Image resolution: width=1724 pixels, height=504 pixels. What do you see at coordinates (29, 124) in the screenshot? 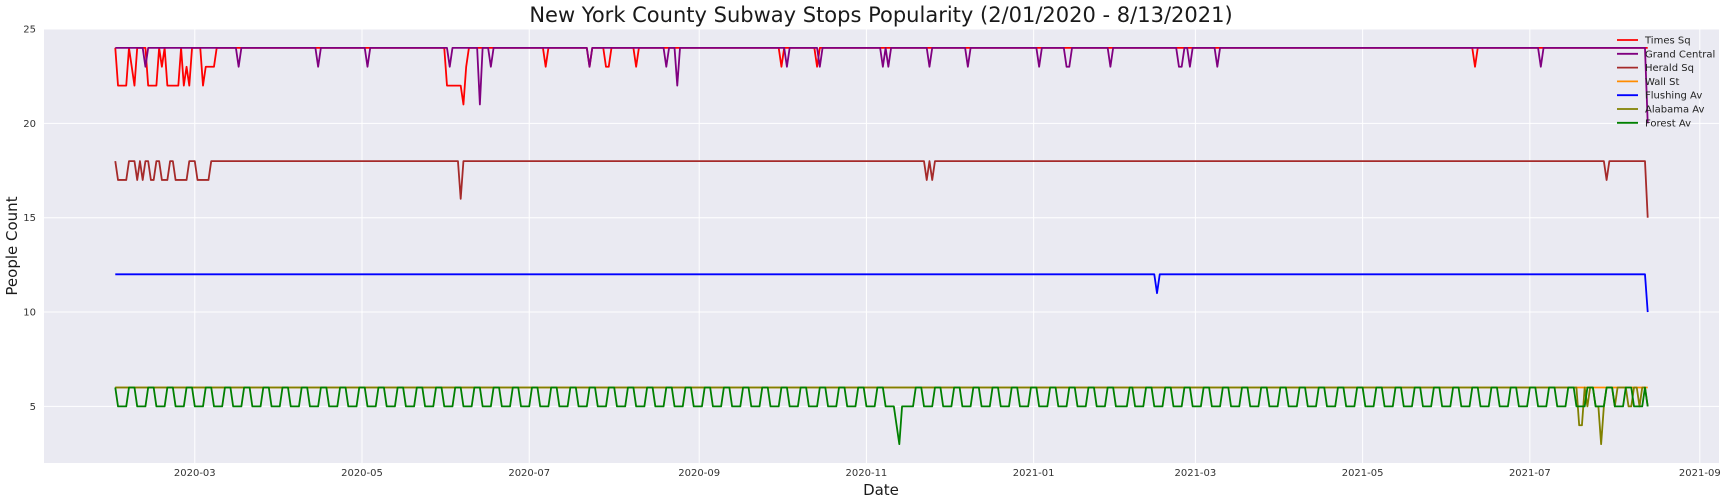
I see `y-tick-label: 20` at bounding box center [29, 124].